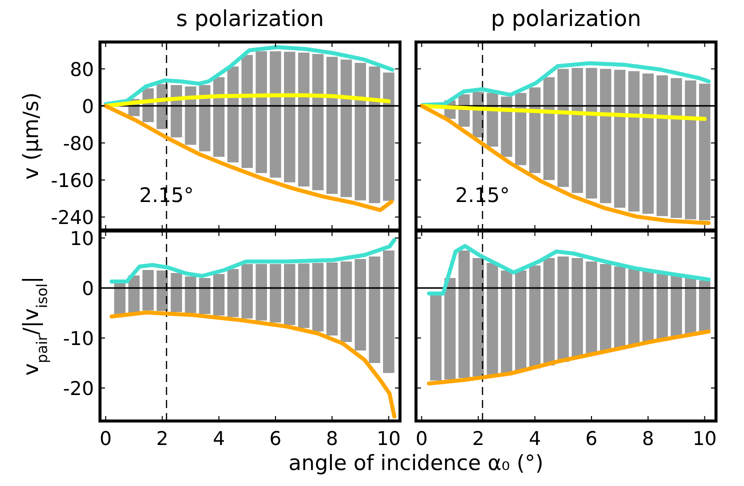 The height and width of the screenshot is (486, 744). Describe the element at coordinates (72, 218) in the screenshot. I see `y-tick-label: -240` at that location.